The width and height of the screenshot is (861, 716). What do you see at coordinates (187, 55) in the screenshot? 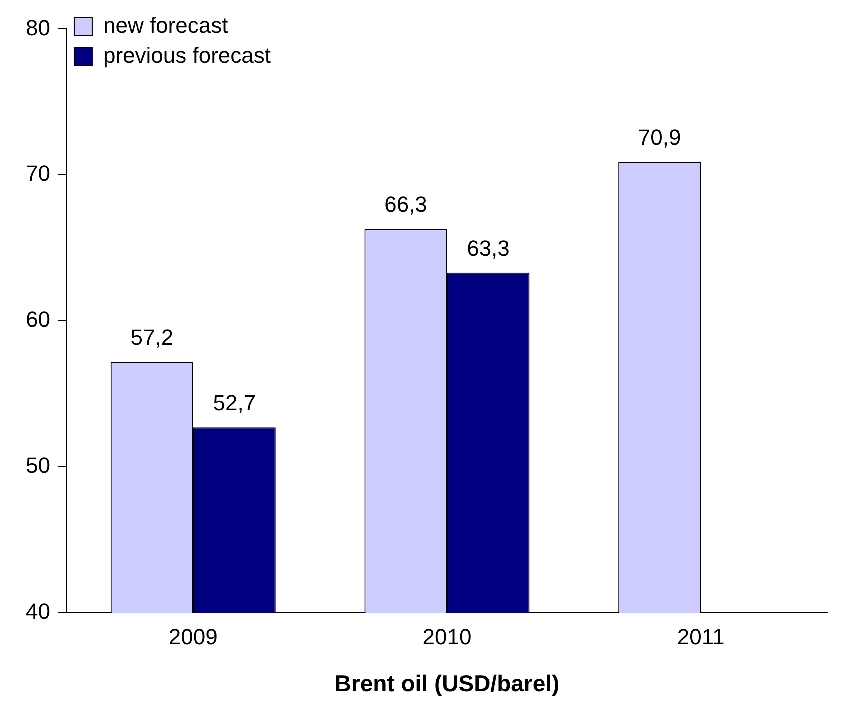
I see `legend-label: previous forecast` at bounding box center [187, 55].